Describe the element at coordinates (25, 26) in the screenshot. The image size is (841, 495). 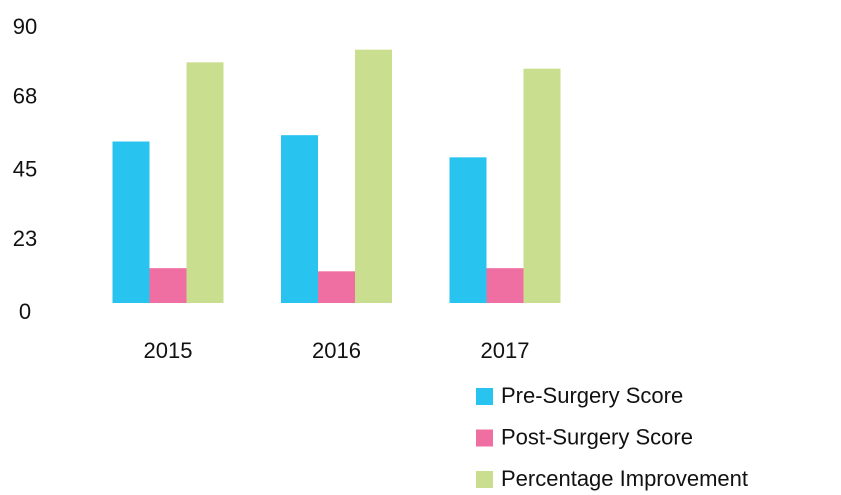
I see `y-tick-label: 90` at that location.